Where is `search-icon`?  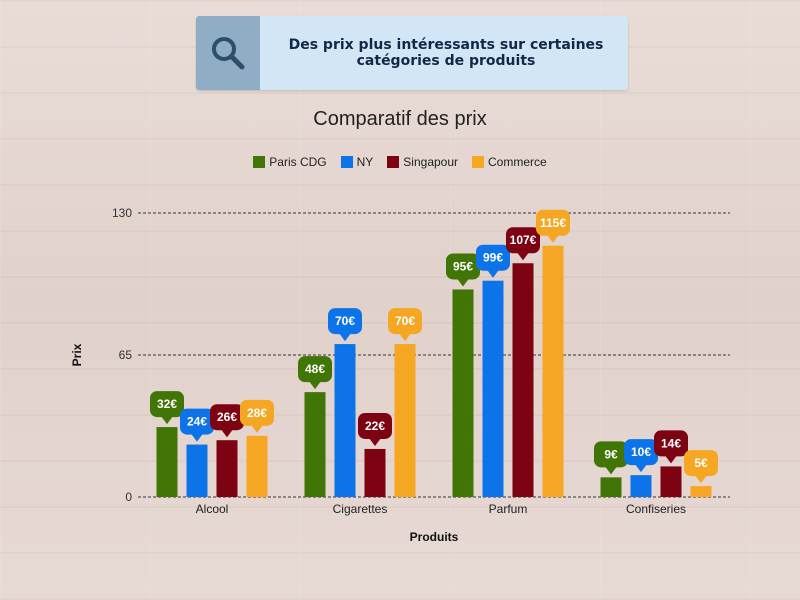
search-icon is located at coordinates (228, 53).